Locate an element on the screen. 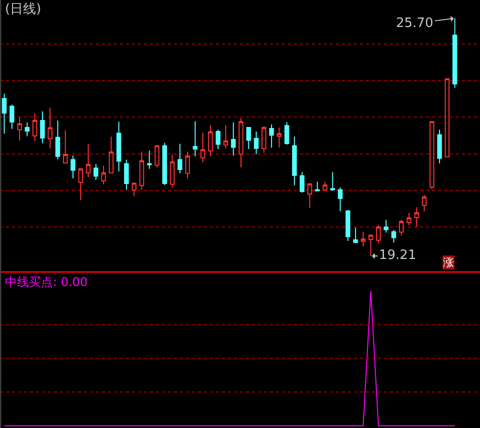  annotation: 涨 is located at coordinates (448, 262).